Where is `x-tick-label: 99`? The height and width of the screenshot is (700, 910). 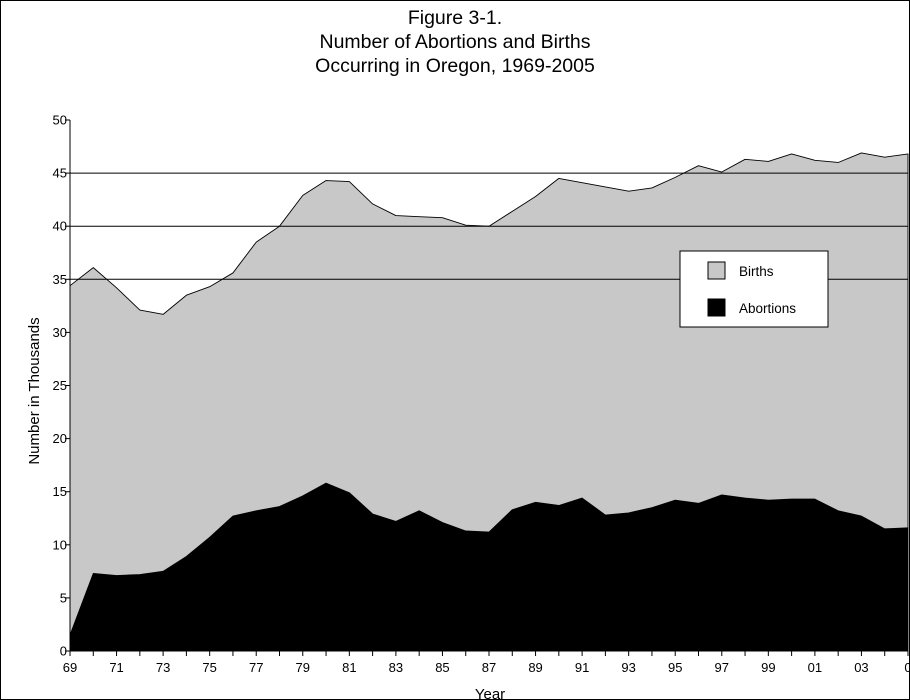
x-tick-label: 99 is located at coordinates (768, 667).